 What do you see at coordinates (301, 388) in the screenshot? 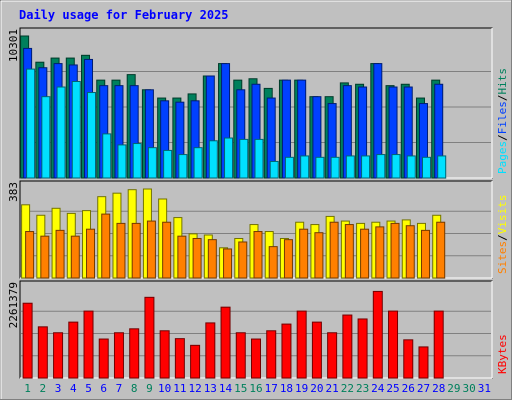
I see `x-tick-label-19: 19` at bounding box center [301, 388].